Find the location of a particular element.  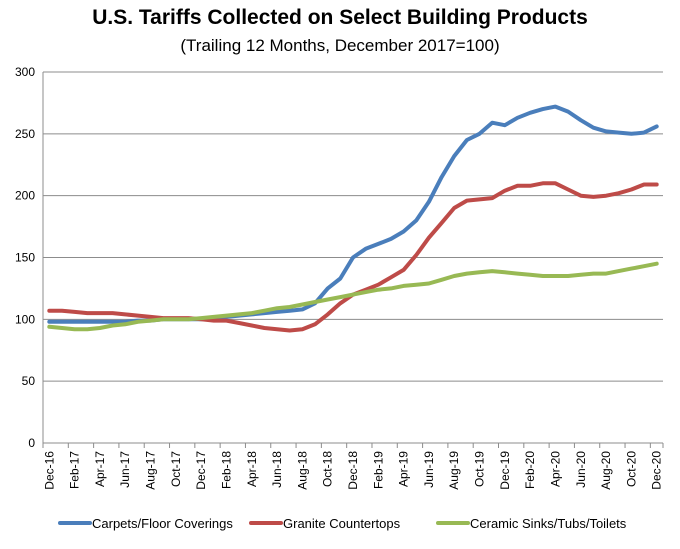

x-tick-label: Apr-19 is located at coordinates (404, 469).